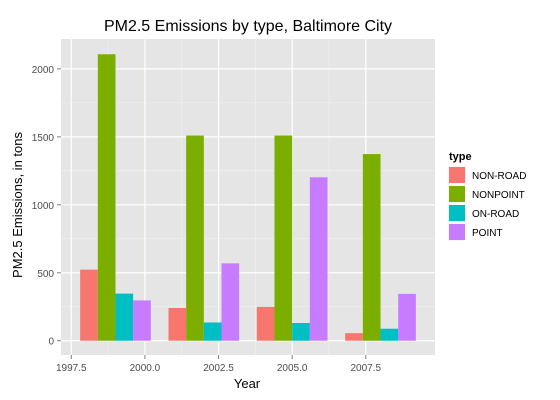  What do you see at coordinates (407, 317) in the screenshot?
I see `bar-point-2008` at bounding box center [407, 317].